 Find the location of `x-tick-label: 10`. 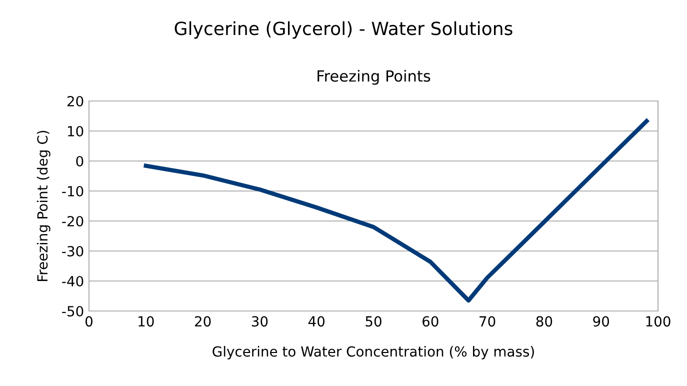

x-tick-label: 10 is located at coordinates (146, 321).